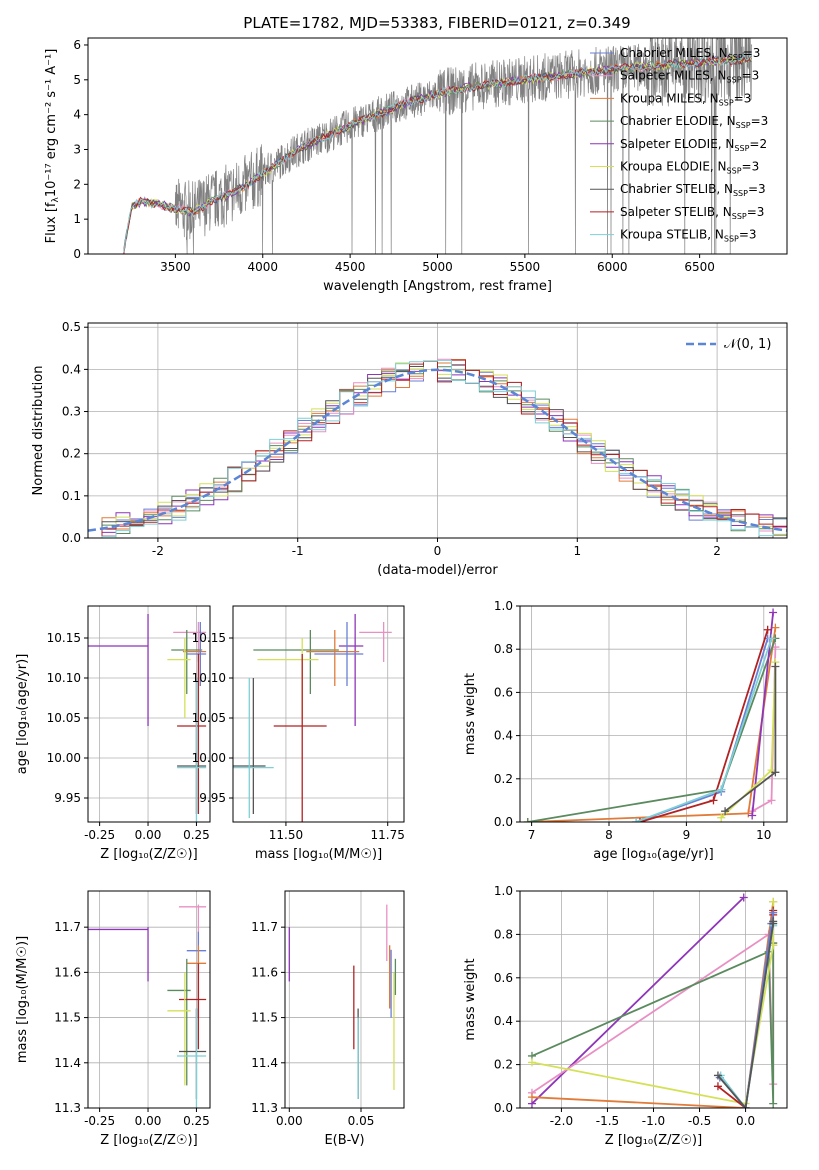  Describe the element at coordinates (612, 267) in the screenshot. I see `x-tick-label: 6000` at that location.